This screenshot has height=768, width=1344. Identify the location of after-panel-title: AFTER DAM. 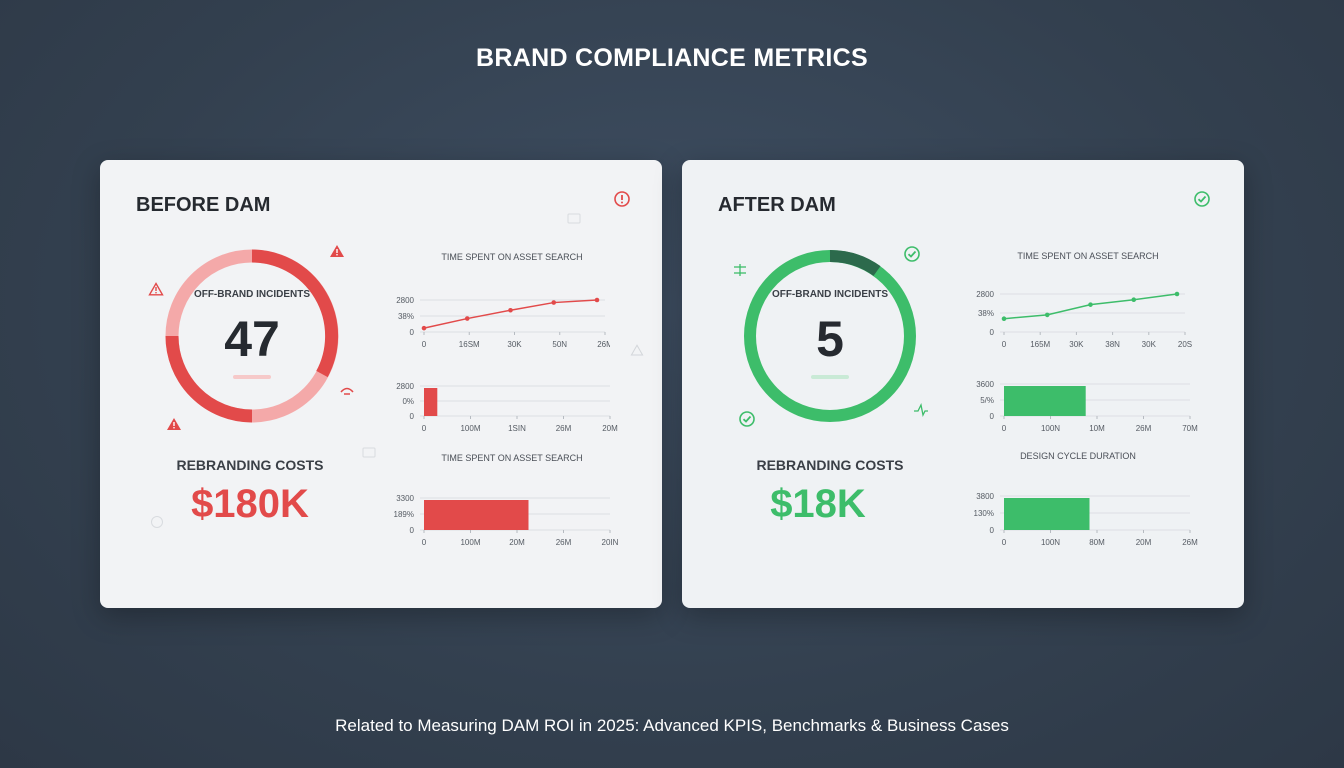
(777, 205).